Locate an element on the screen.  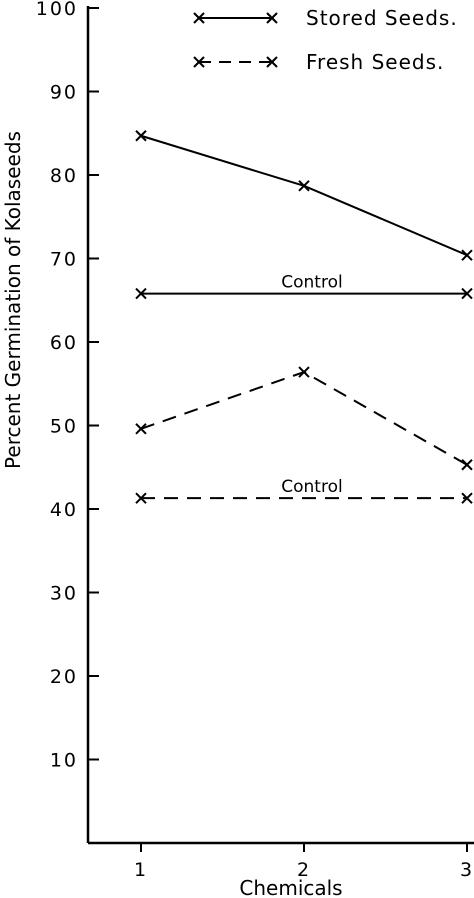
y-axis-title: Percent Germination of Kolaseeds is located at coordinates (13, 300).